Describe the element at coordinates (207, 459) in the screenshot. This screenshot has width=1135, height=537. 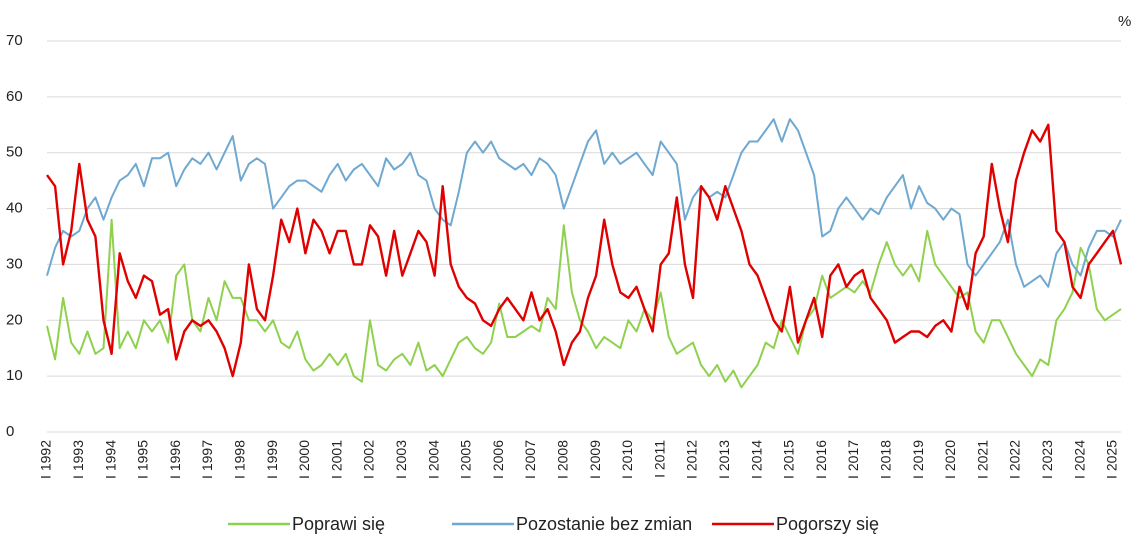
I see `x-tick-label: I 1997` at that location.